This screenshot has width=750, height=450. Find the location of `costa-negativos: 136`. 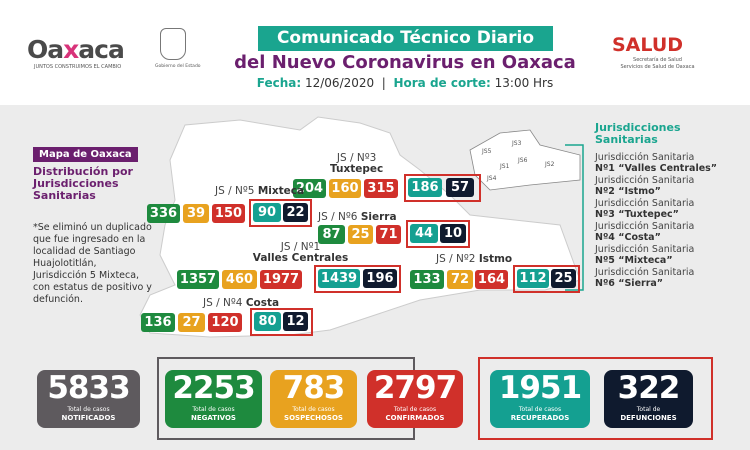

costa-negativos: 136 is located at coordinates (158, 322).